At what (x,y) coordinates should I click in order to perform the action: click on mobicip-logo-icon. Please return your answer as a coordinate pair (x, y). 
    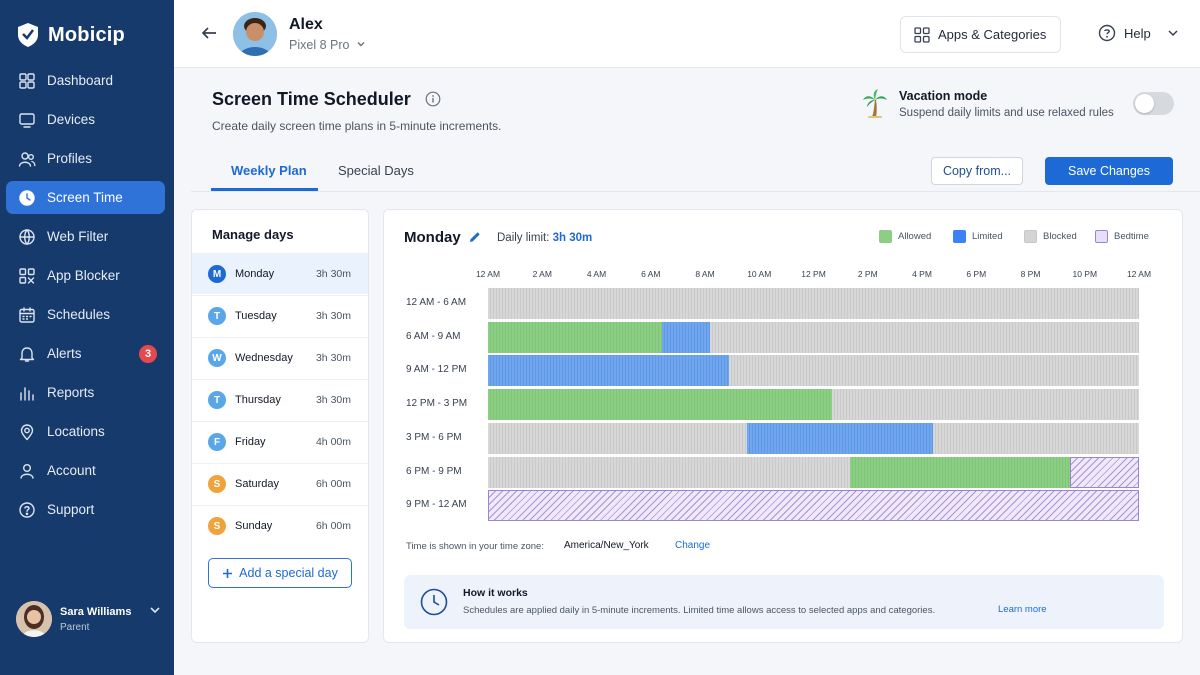
    Looking at the image, I should click on (28, 35).